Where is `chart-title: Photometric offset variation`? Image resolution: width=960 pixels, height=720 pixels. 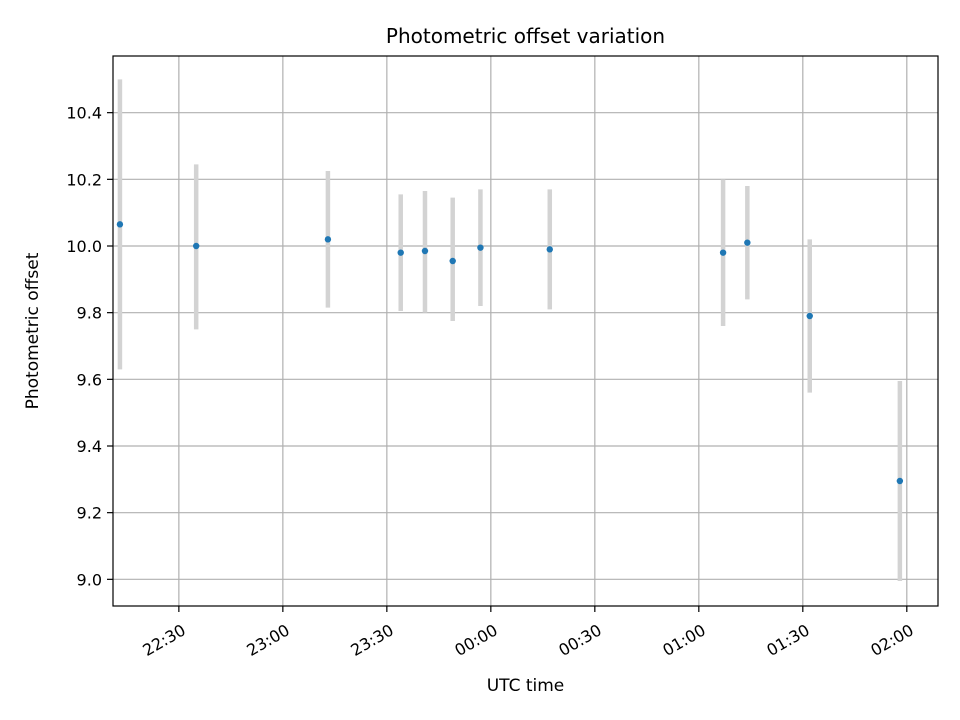
chart-title: Photometric offset variation is located at coordinates (525, 36).